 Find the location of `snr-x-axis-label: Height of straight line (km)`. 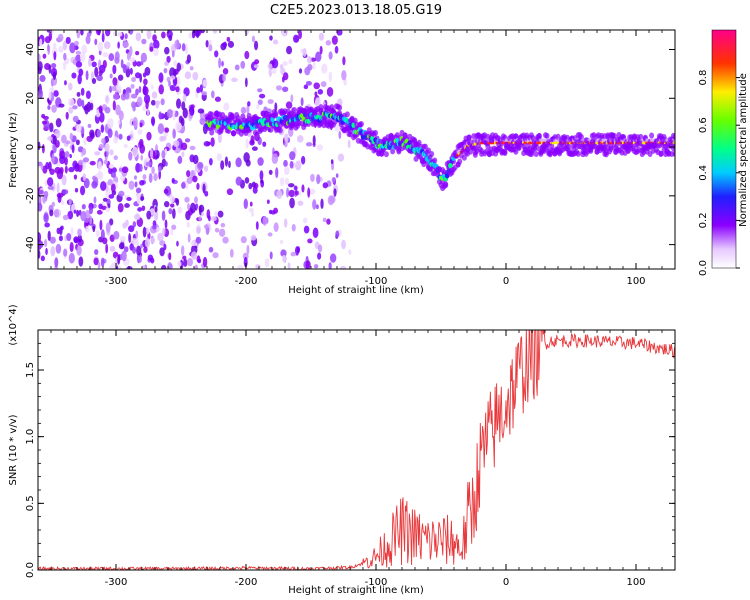

snr-x-axis-label: Height of straight line (km) is located at coordinates (356, 590).